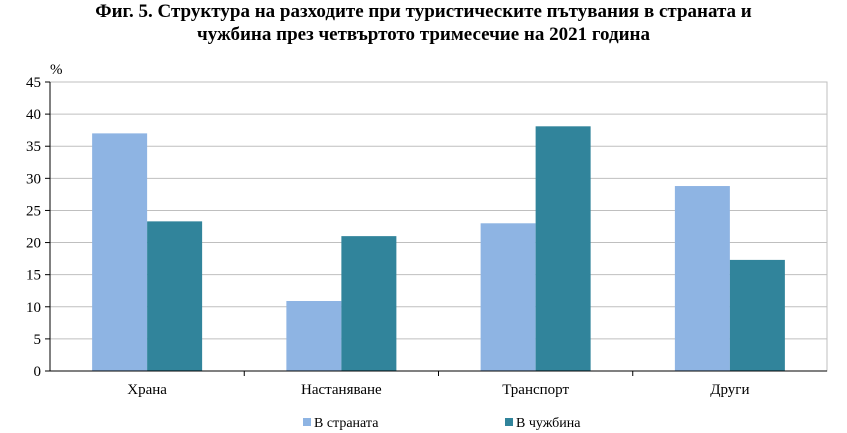 This screenshot has width=847, height=433. I want to click on y-axis-ticks: 0 5 10 15 20 25 30 35 40 45, so click(38, 227).